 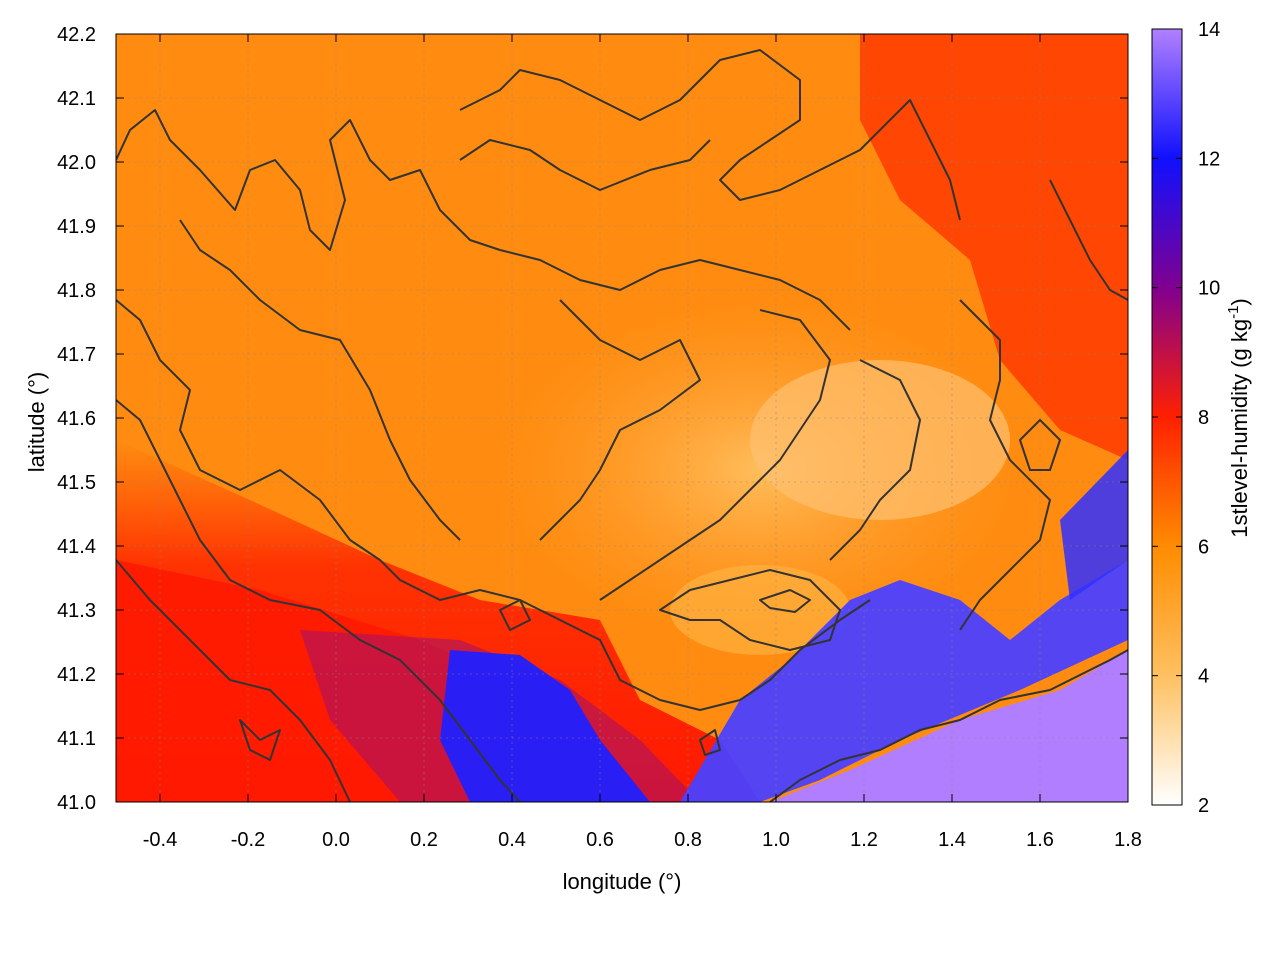 I want to click on y-tick-label: 41.1, so click(x=76, y=739).